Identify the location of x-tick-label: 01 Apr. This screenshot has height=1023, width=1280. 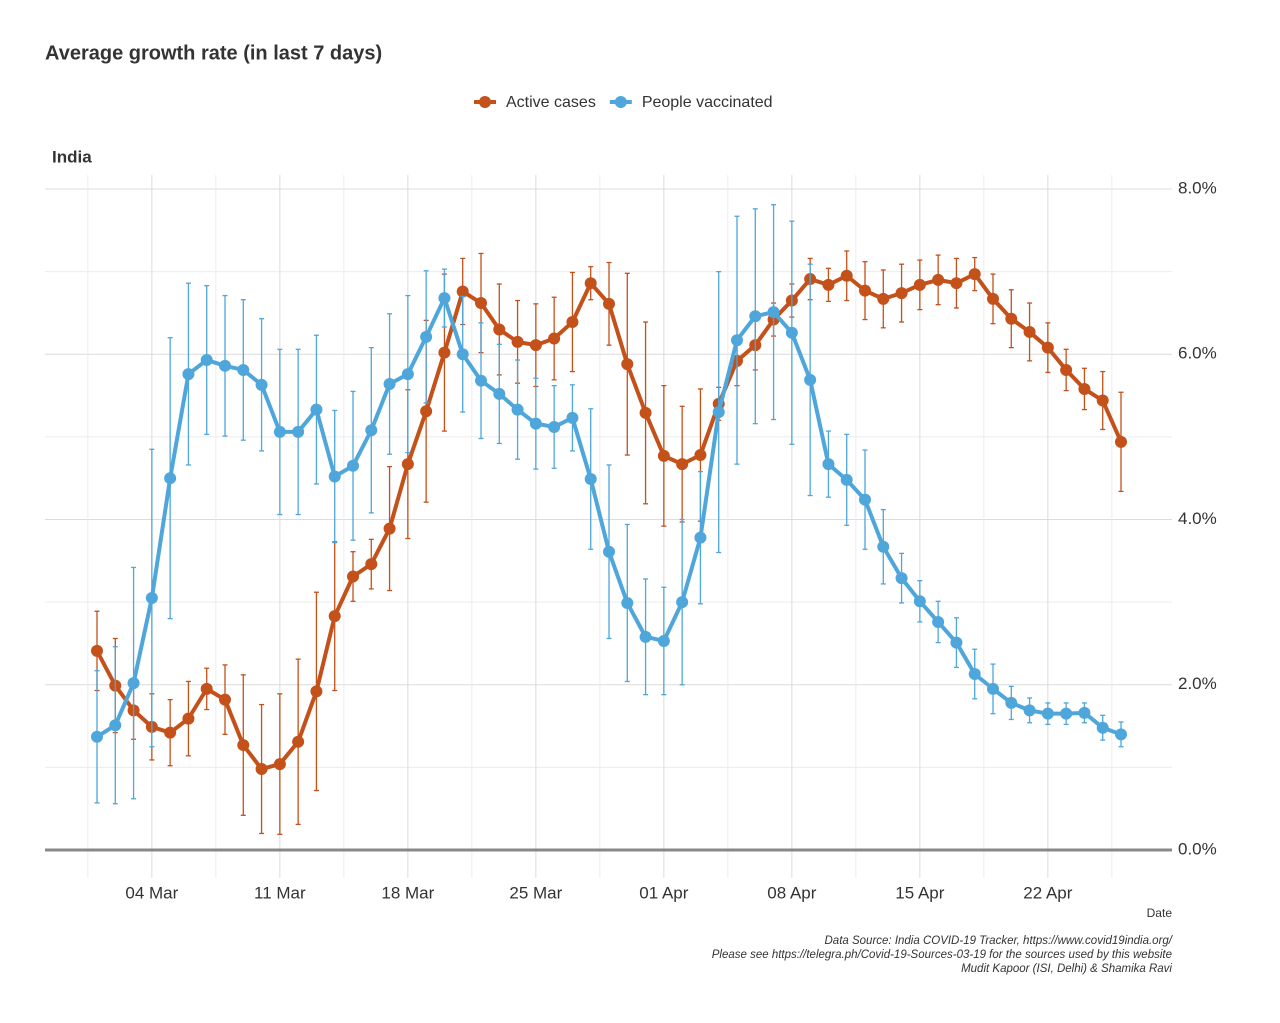
(663, 892).